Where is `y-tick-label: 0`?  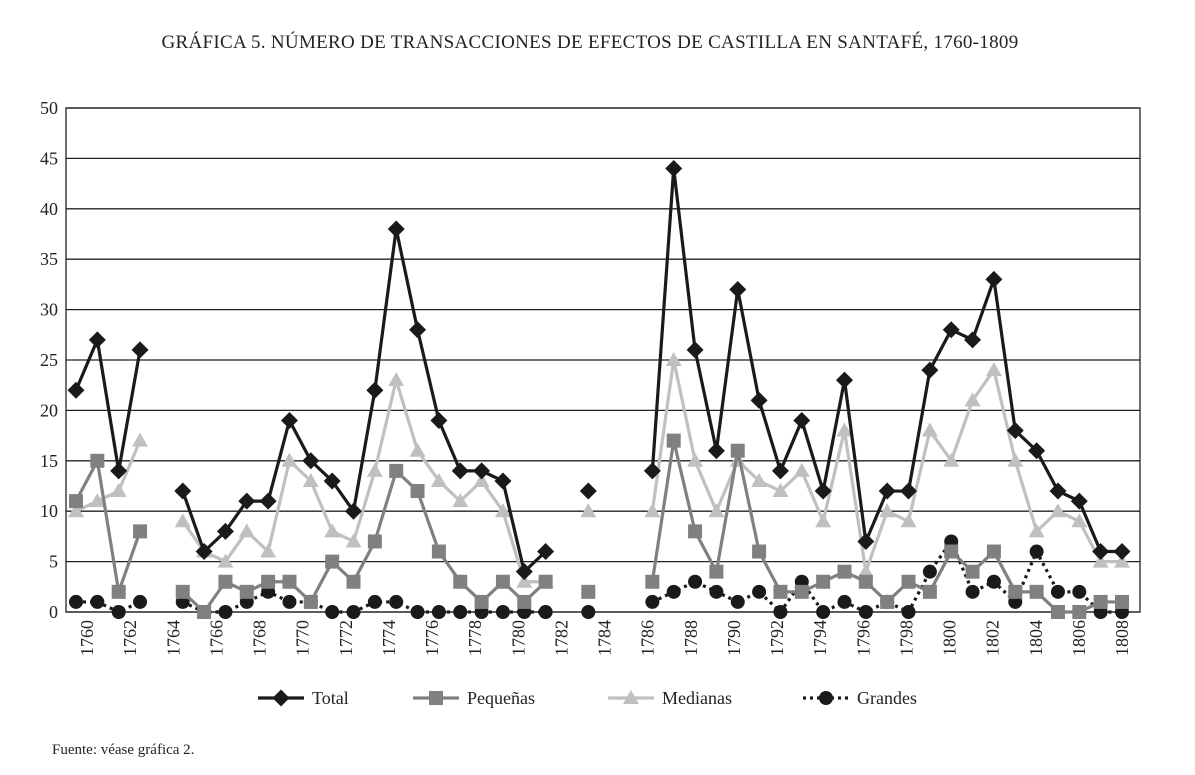 y-tick-label: 0 is located at coordinates (53, 612).